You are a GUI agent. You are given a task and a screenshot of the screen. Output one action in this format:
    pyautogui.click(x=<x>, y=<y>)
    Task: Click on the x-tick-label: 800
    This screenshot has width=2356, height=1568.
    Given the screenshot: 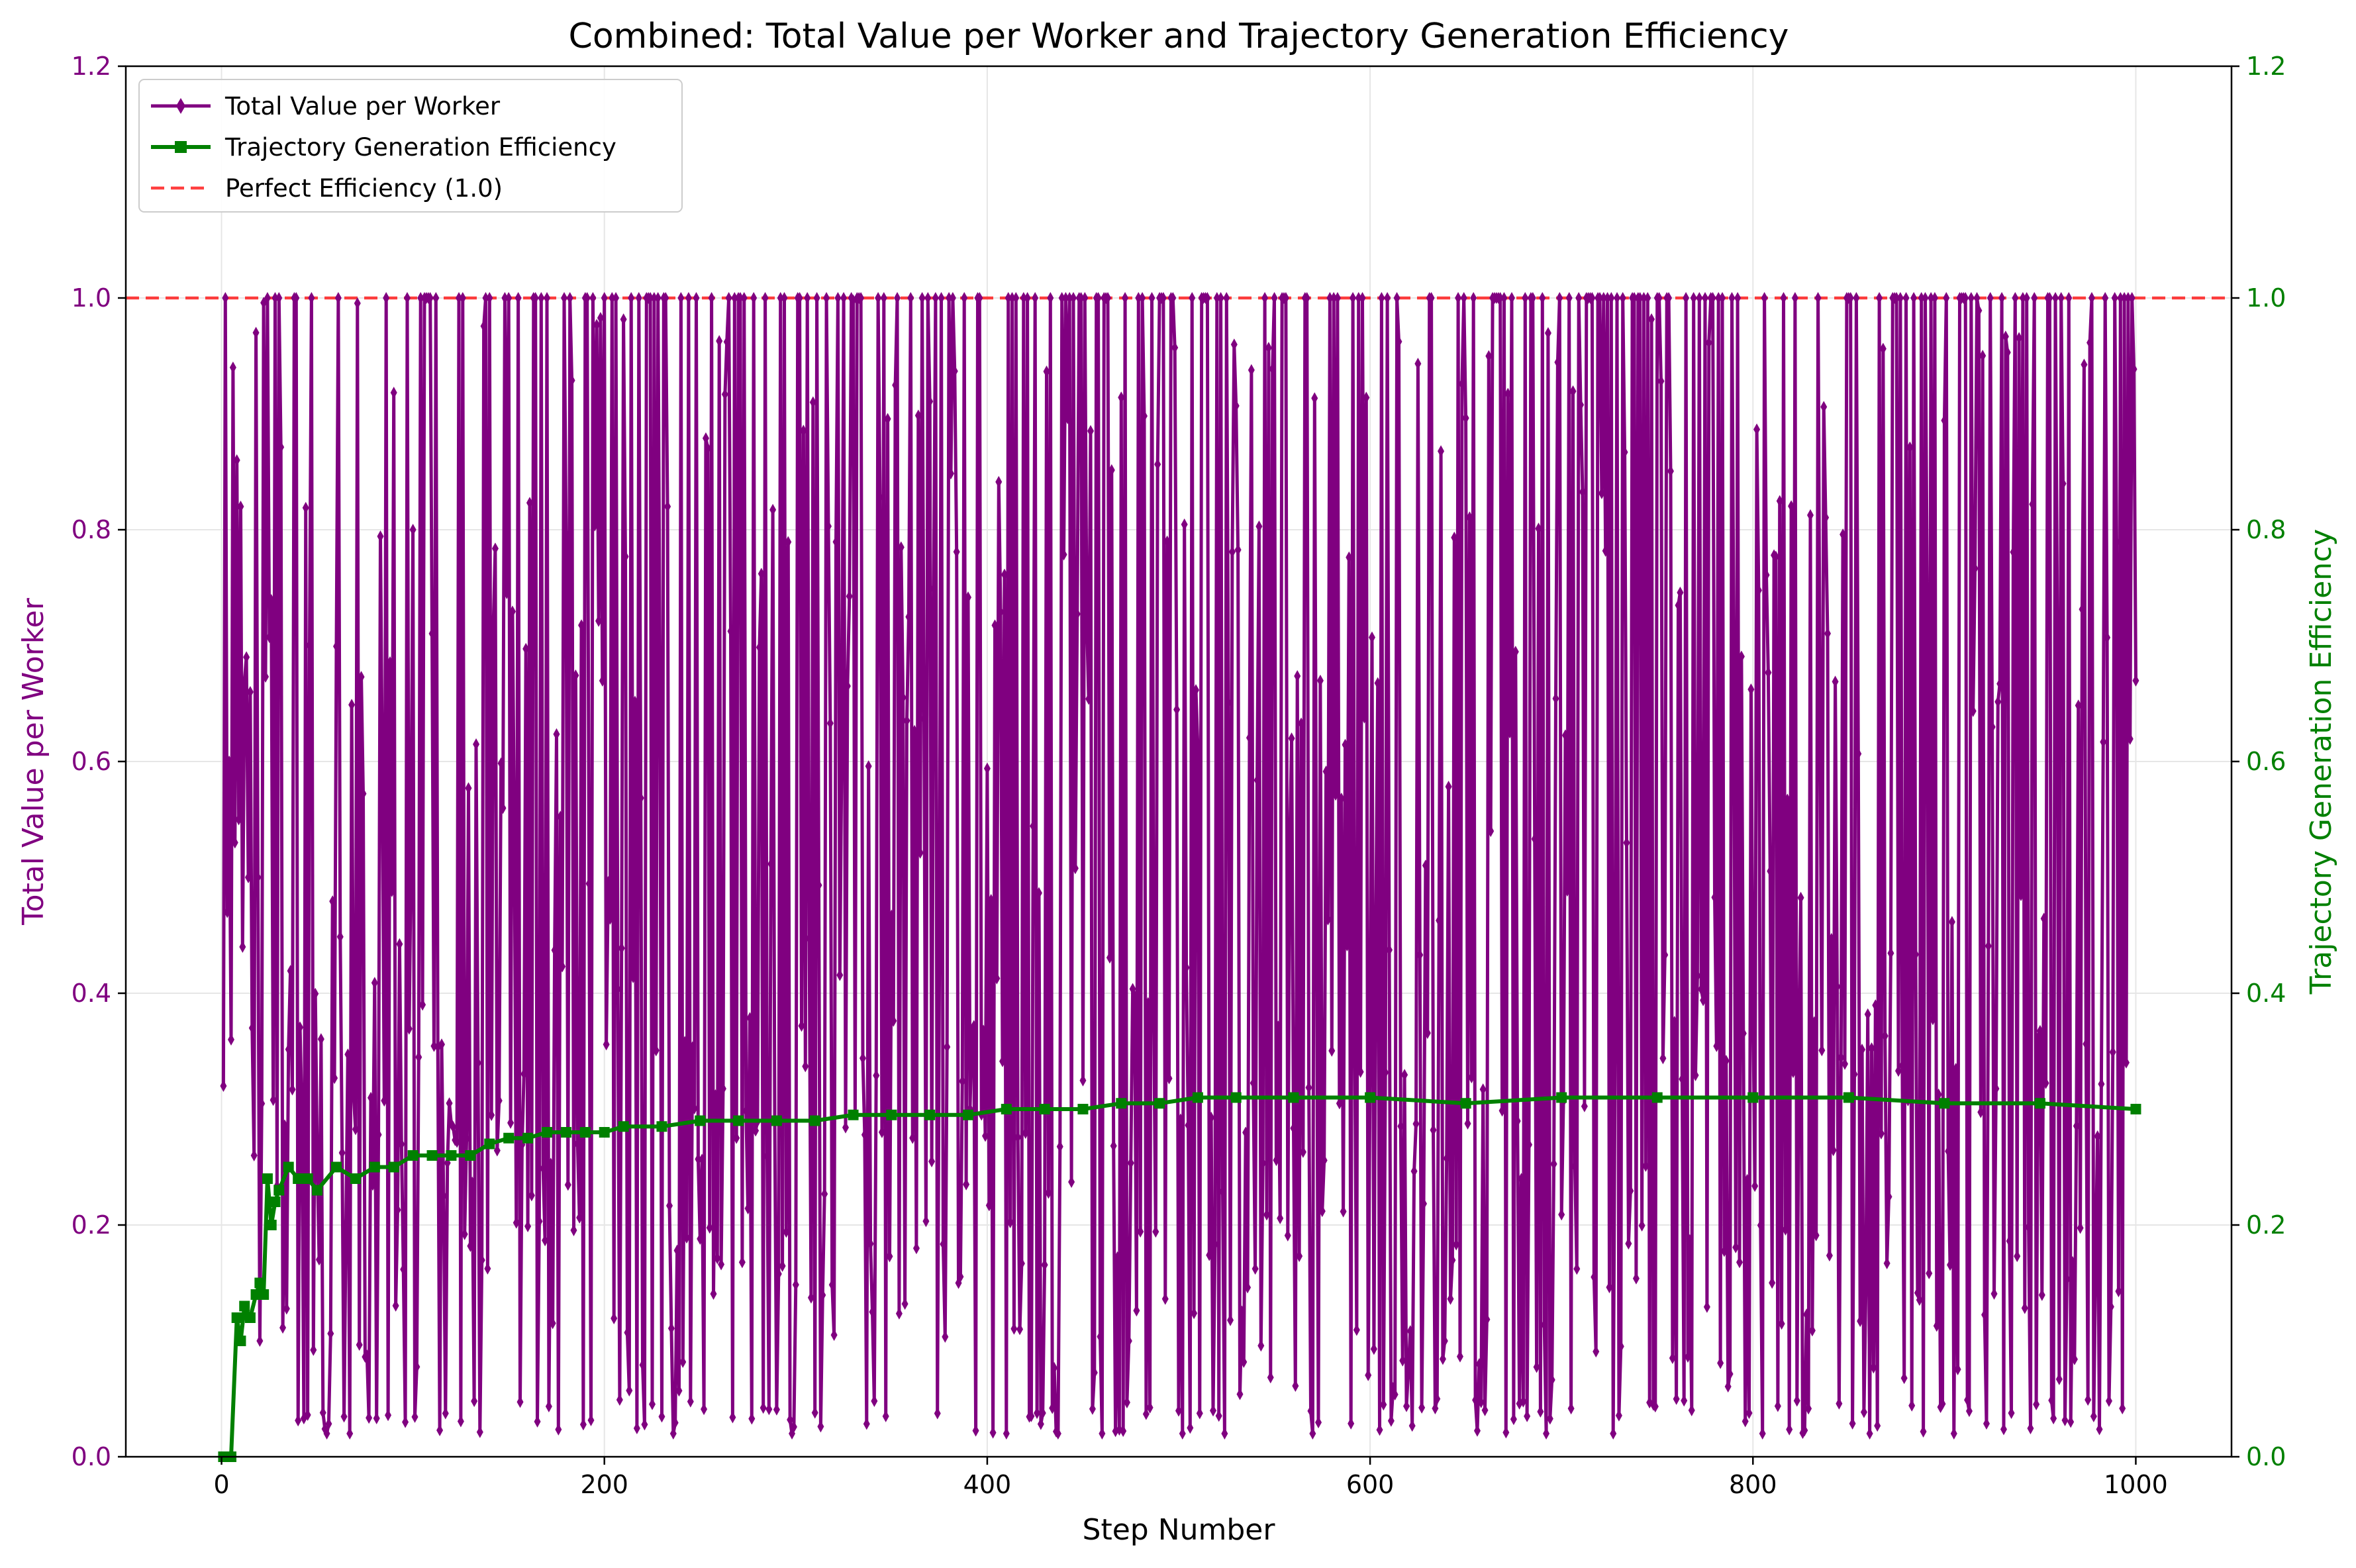 What is the action you would take?
    pyautogui.click(x=1753, y=1484)
    